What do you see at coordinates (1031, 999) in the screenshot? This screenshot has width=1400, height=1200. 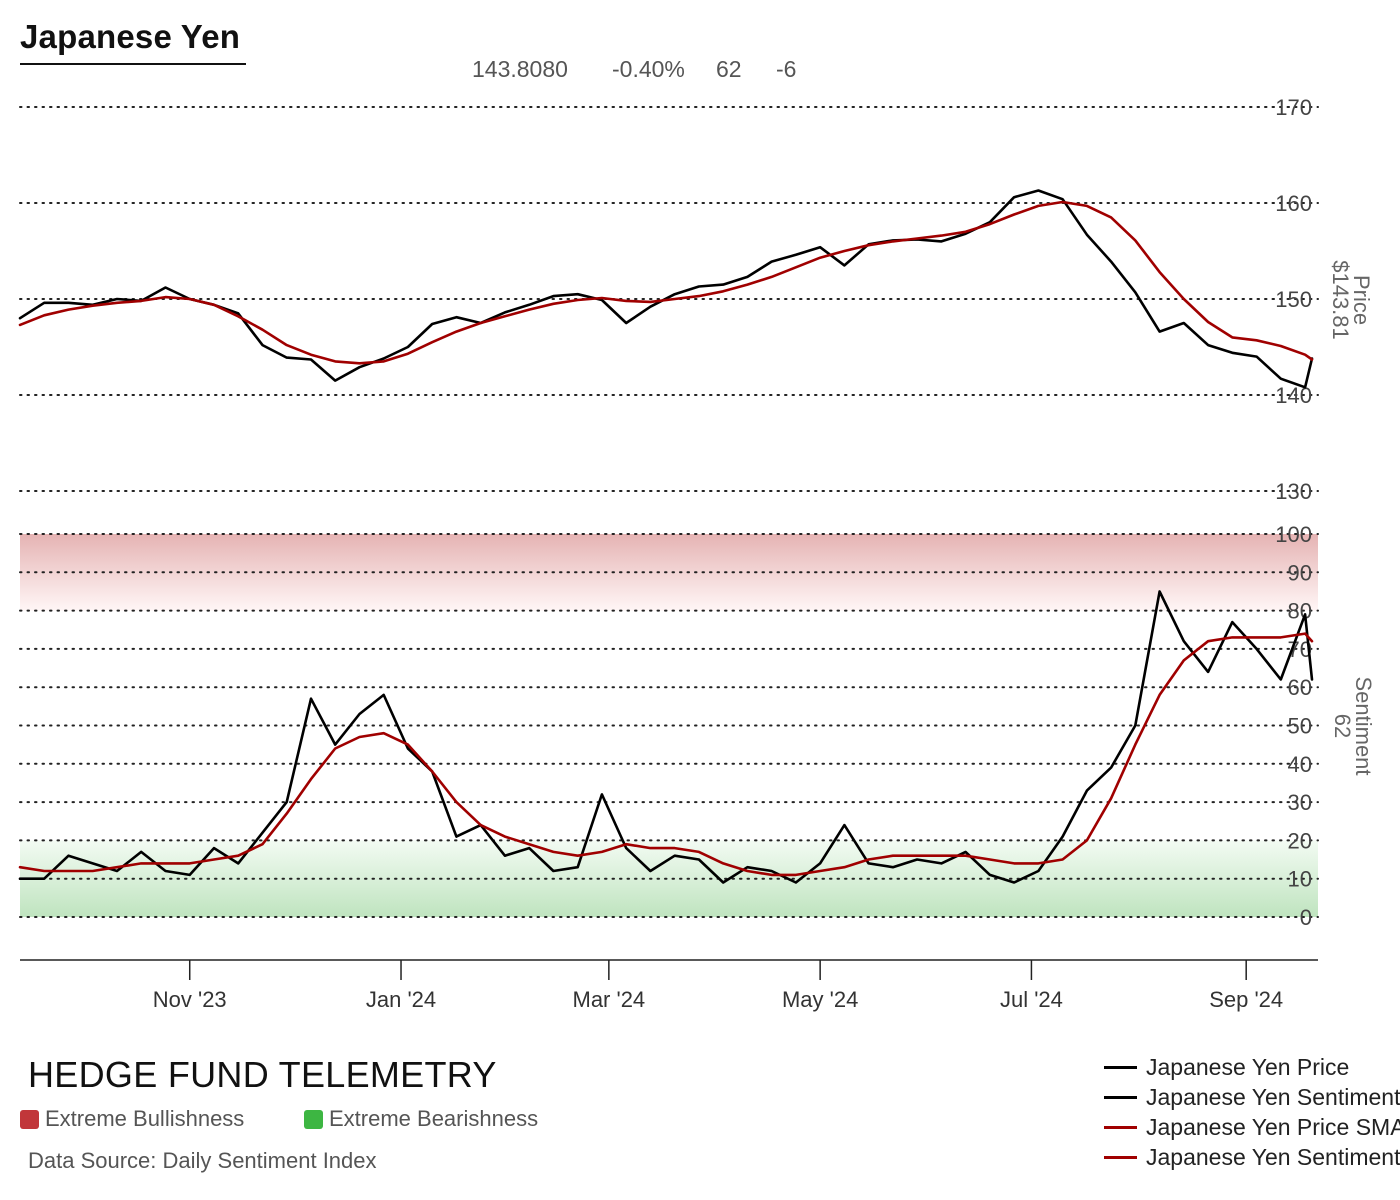 I see `x-tick-label: Jul '24` at bounding box center [1031, 999].